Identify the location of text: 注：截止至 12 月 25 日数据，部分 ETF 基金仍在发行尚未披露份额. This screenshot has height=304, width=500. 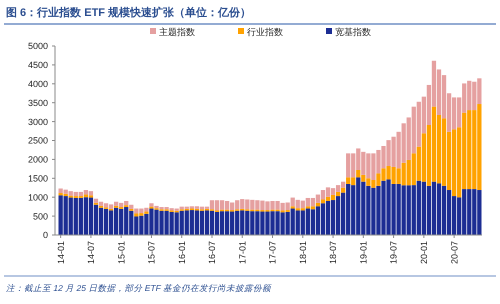
(139, 288).